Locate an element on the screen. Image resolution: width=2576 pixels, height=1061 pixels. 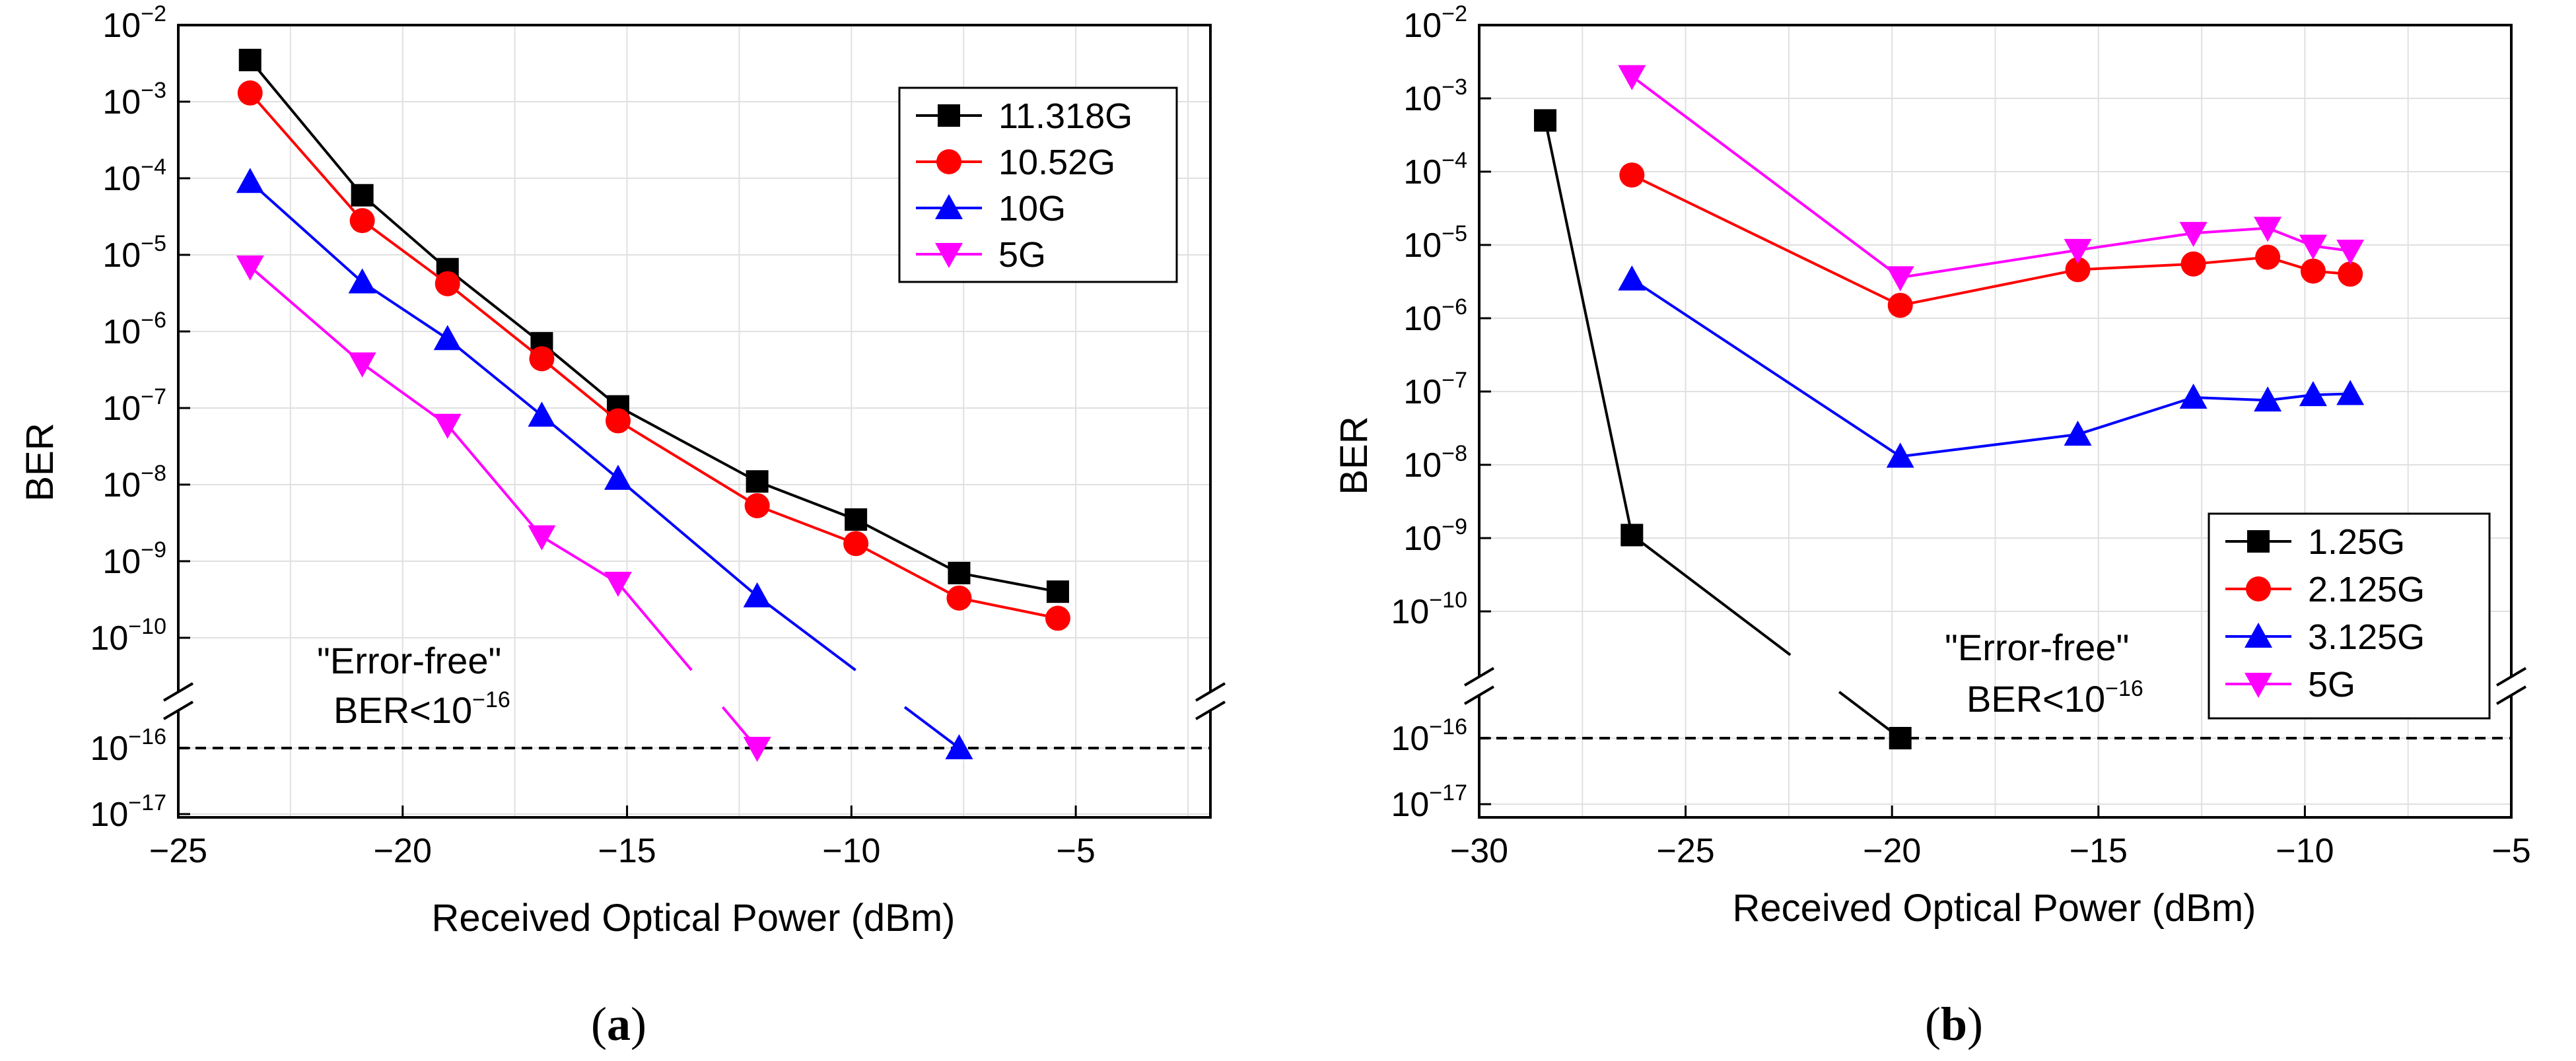
y-tick-label: 10⁻⁷ is located at coordinates (1435, 389).